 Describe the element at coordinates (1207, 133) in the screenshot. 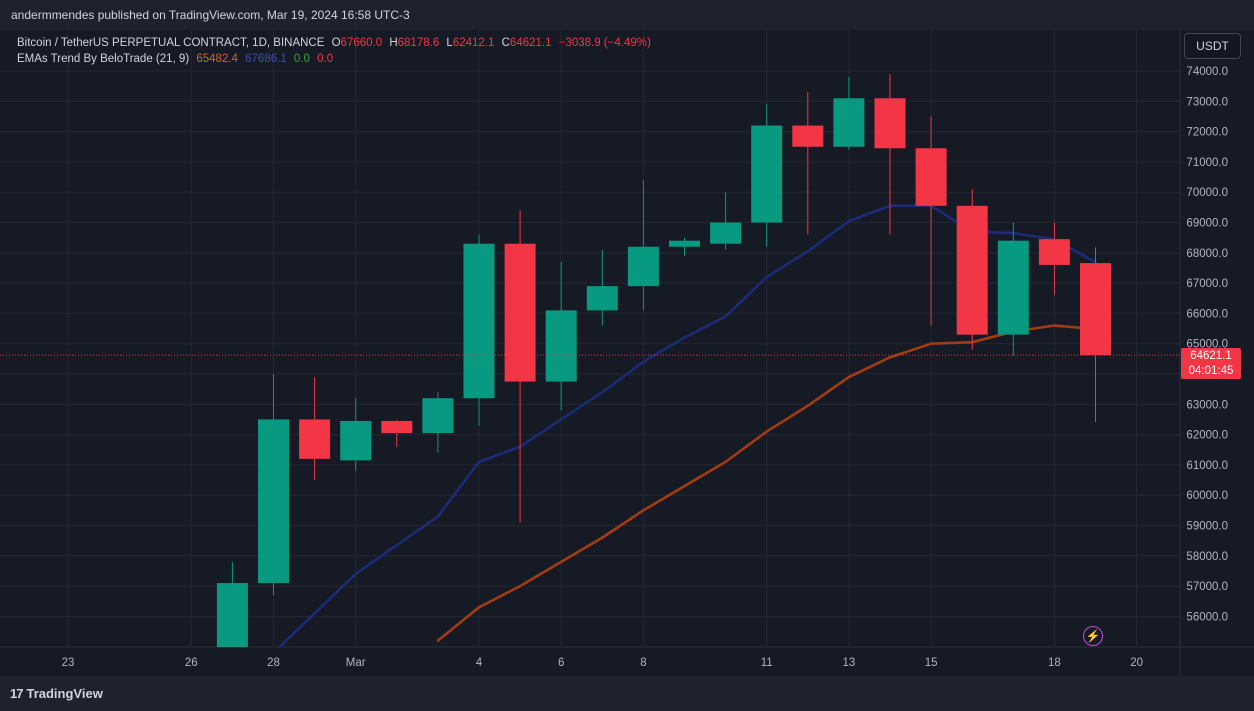

I see `price-axis-label: 72000.0` at that location.